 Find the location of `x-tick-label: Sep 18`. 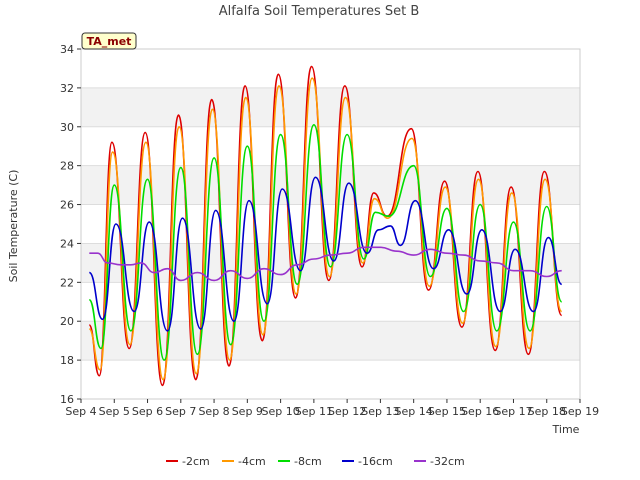

x-tick-label: Sep 18 is located at coordinates (547, 411).